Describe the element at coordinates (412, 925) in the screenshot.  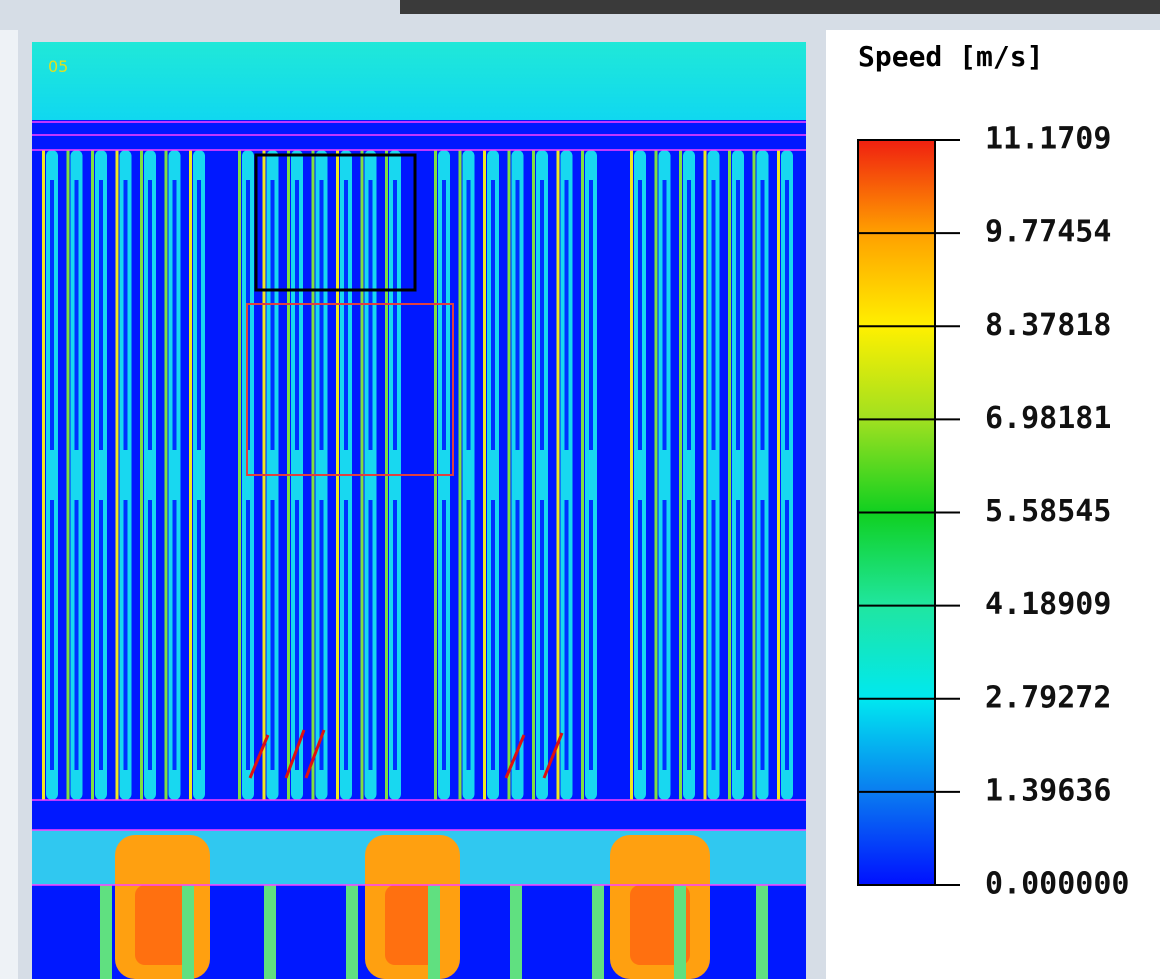
I see `hot-core` at that location.